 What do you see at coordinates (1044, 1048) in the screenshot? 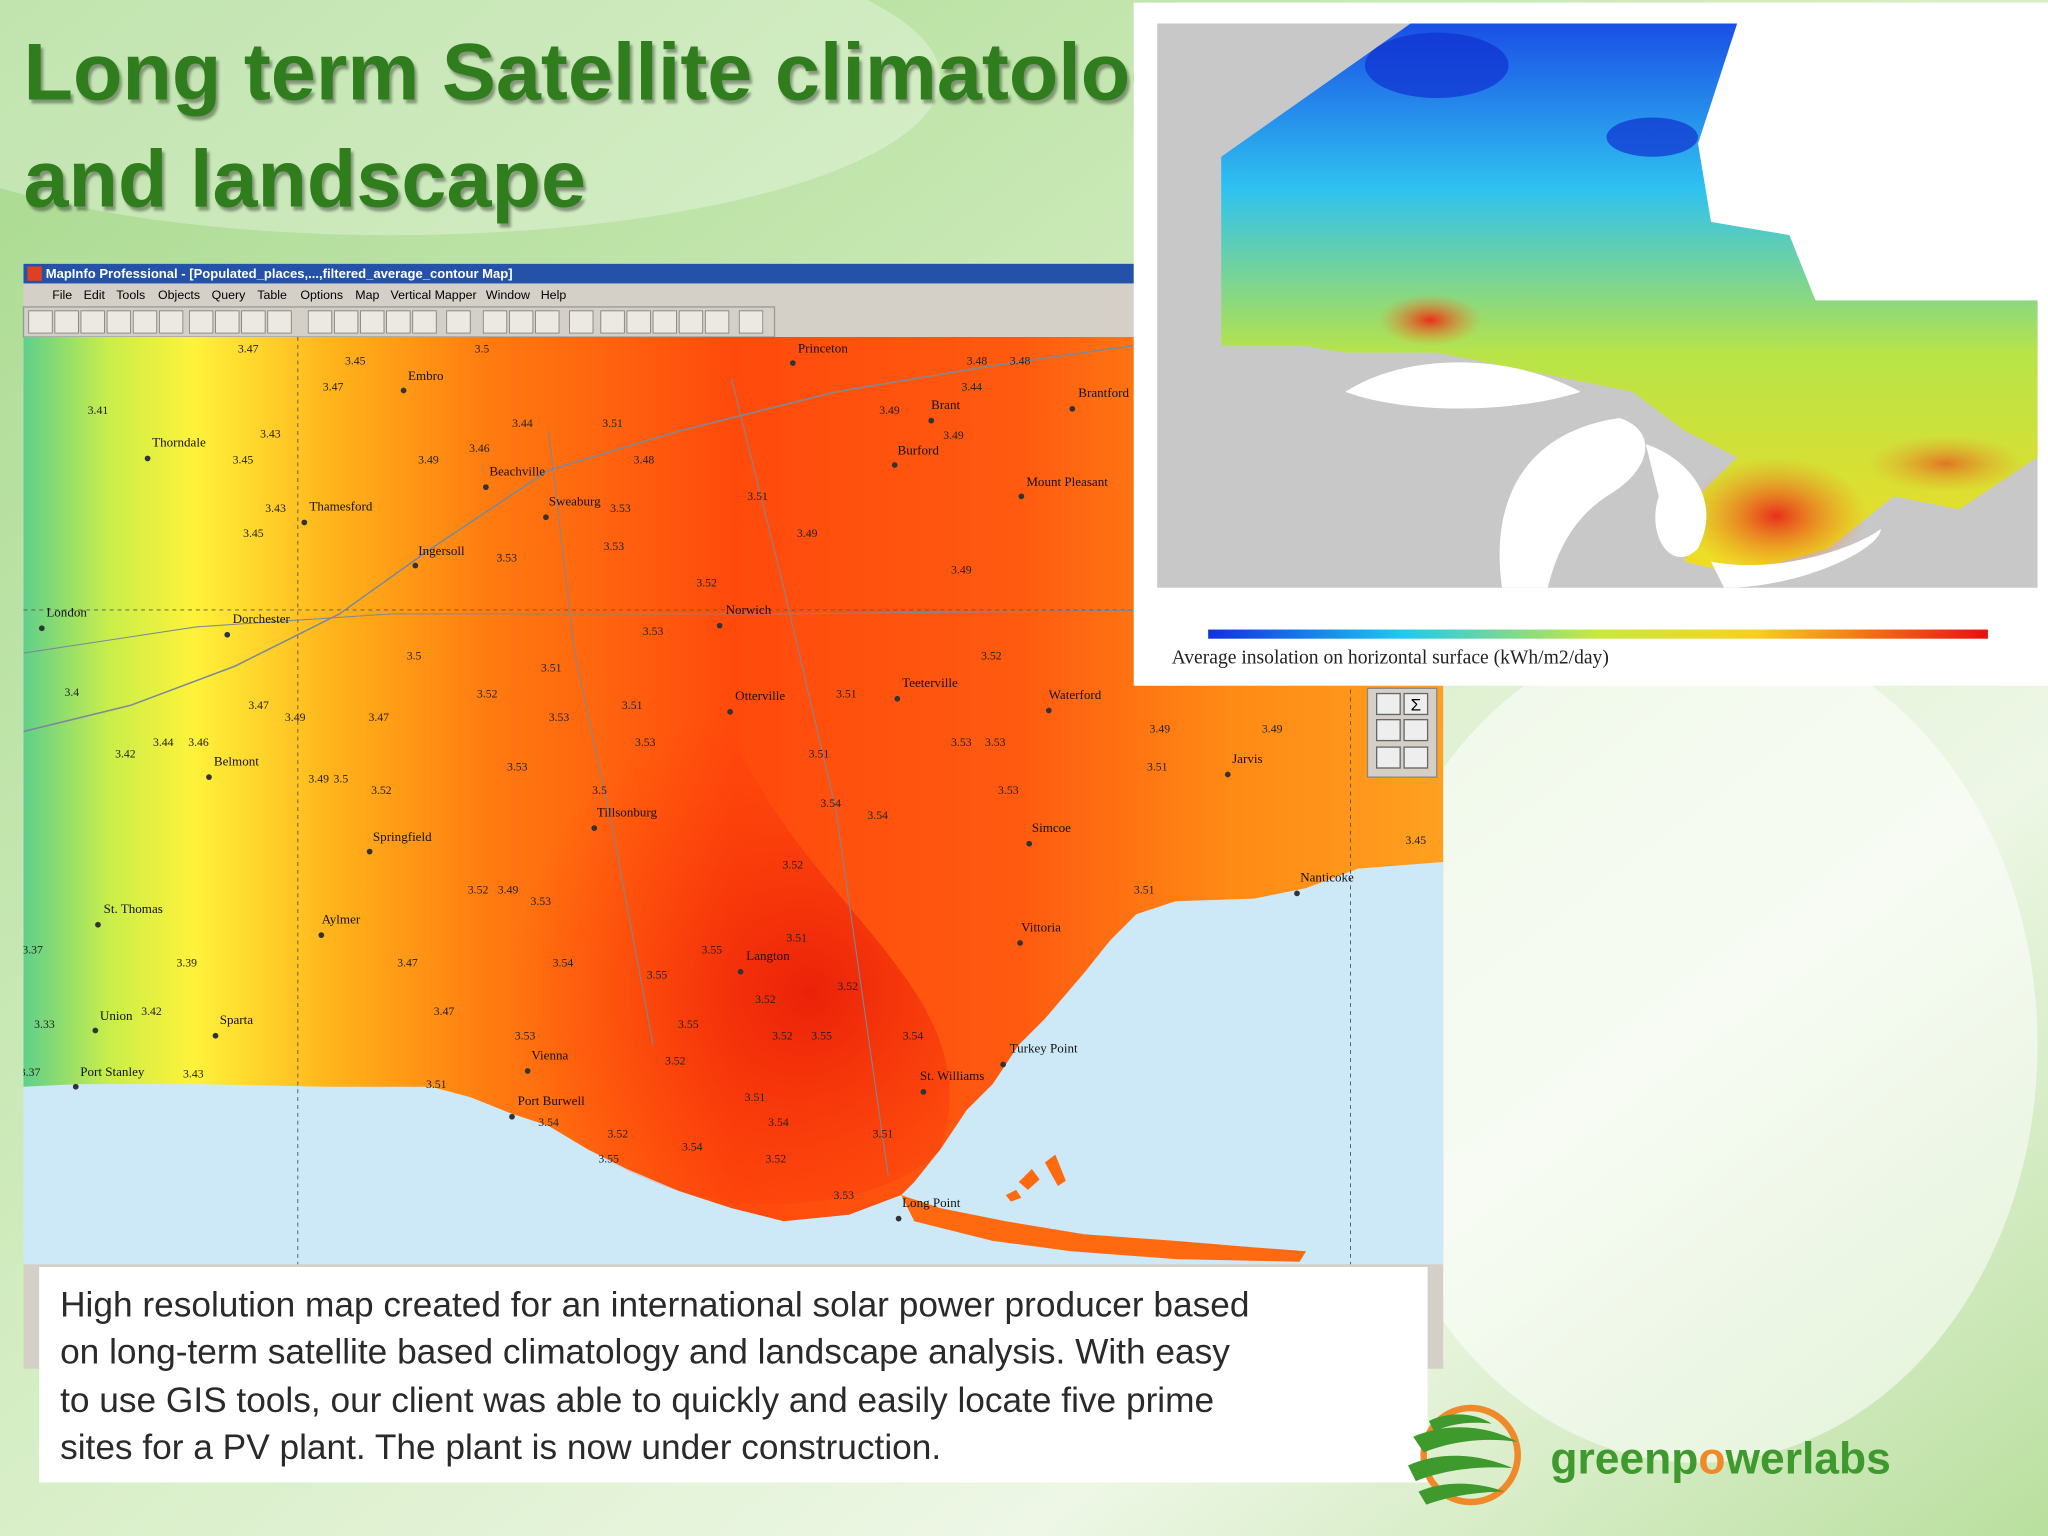
I see `place-label: Turkey Point` at bounding box center [1044, 1048].